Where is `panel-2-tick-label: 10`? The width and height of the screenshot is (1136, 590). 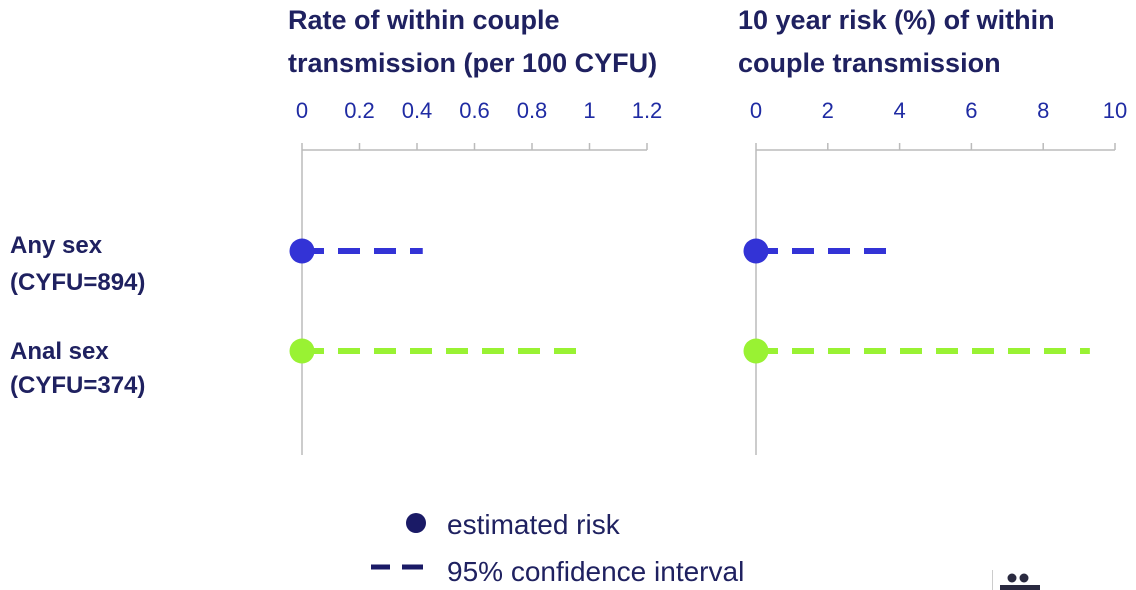
panel-2-tick-label: 10 is located at coordinates (1115, 110).